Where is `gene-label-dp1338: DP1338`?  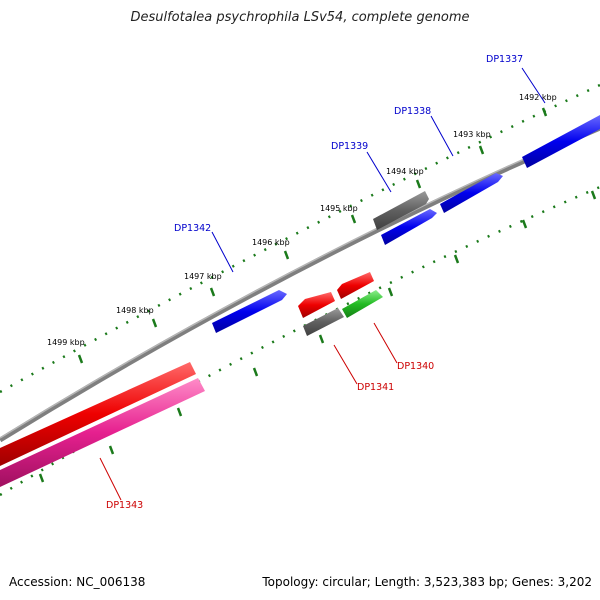 gene-label-dp1338: DP1338 is located at coordinates (412, 111).